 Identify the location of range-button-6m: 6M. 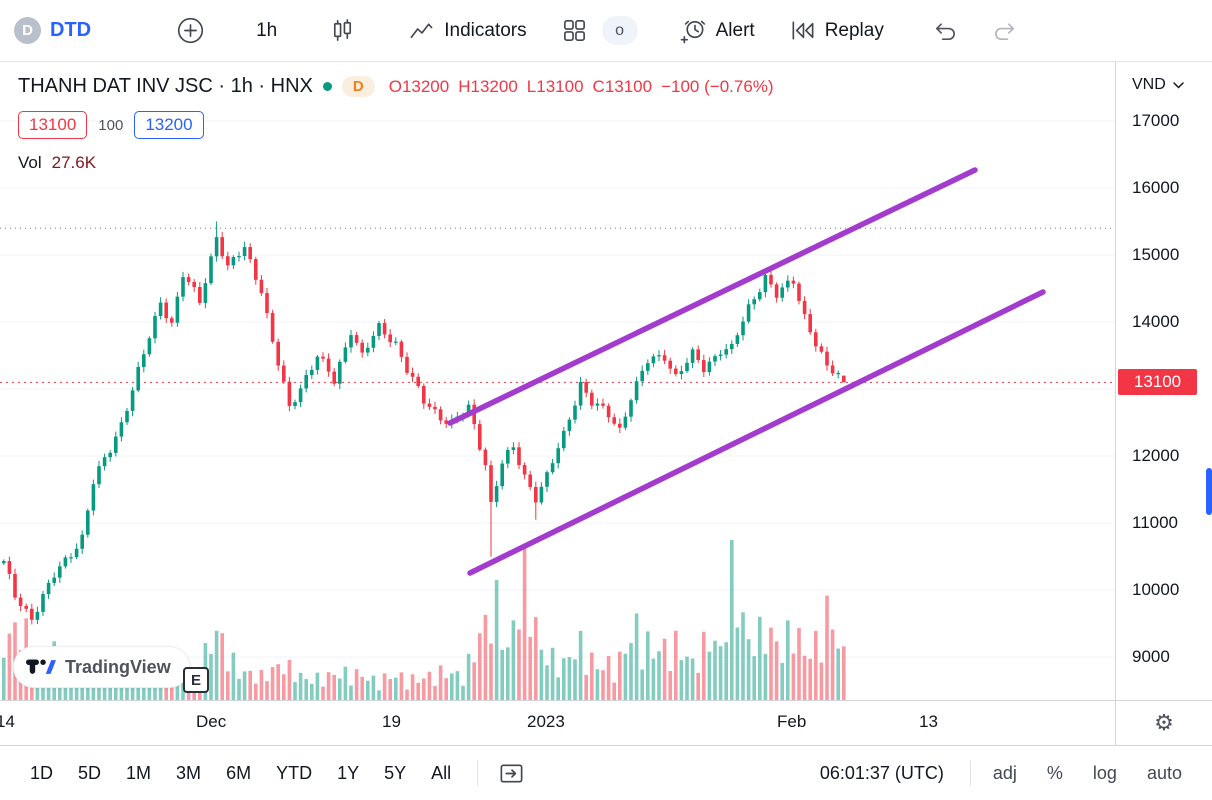
(238, 773).